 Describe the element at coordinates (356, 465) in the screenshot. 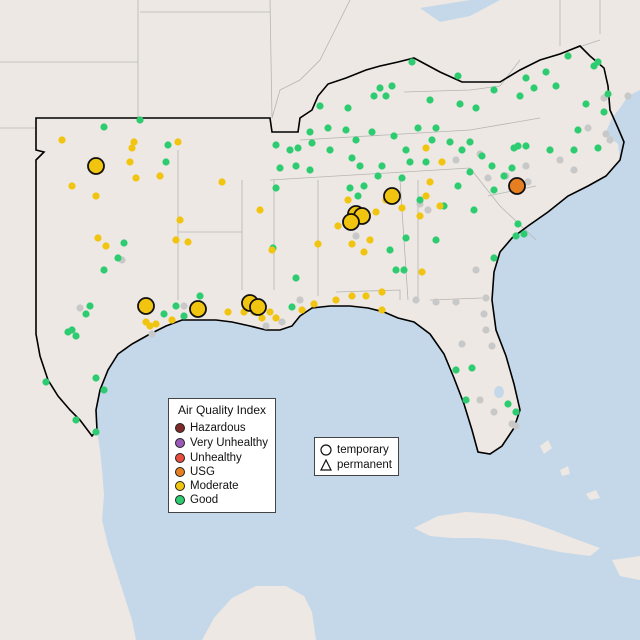

I see `legend-item-permanent: permanent` at that location.